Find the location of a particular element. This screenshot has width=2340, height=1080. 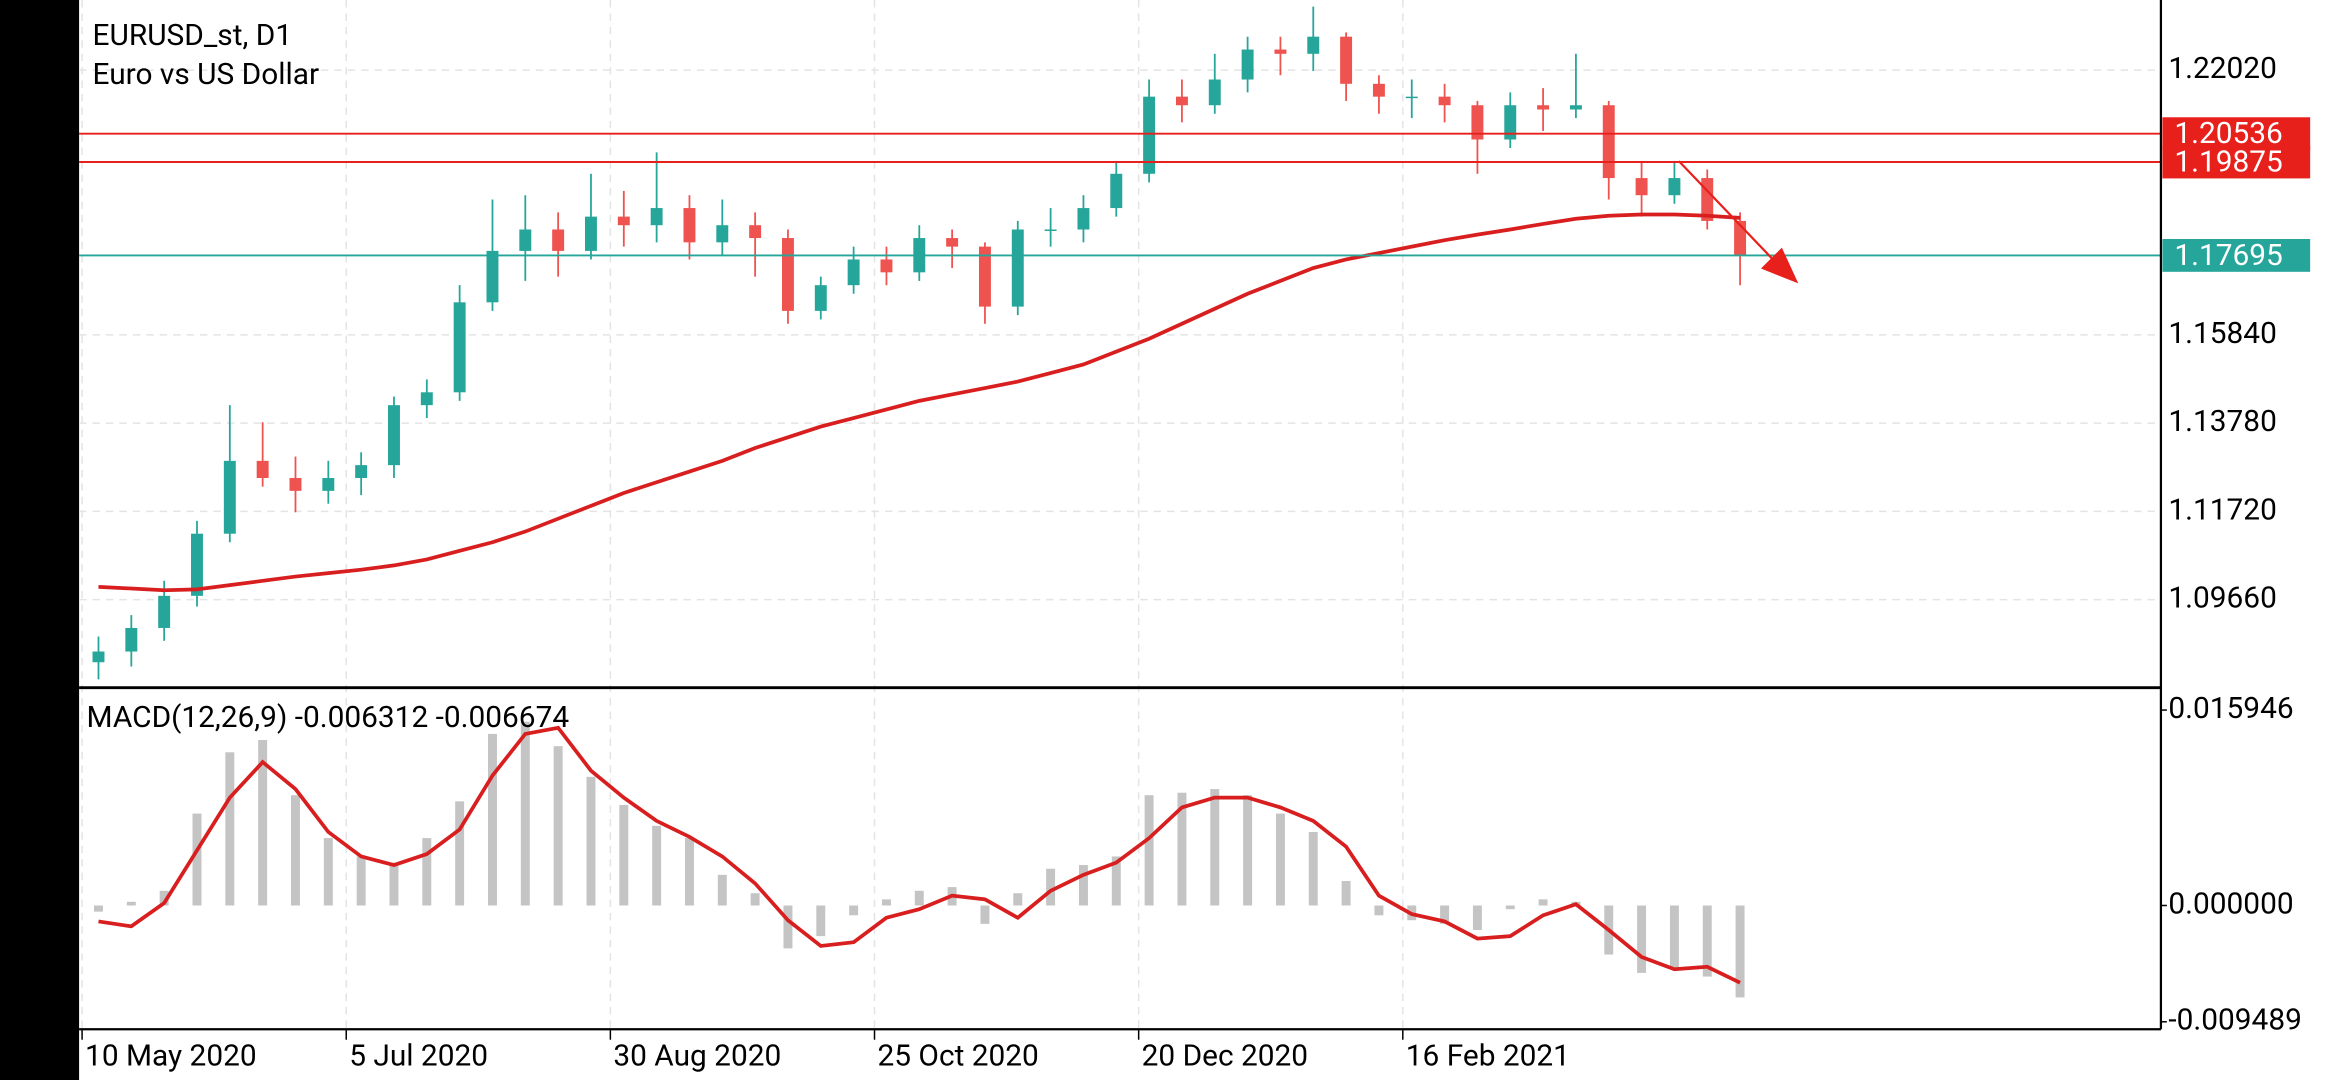

price-level-label: 1.20536 is located at coordinates (2228, 133).